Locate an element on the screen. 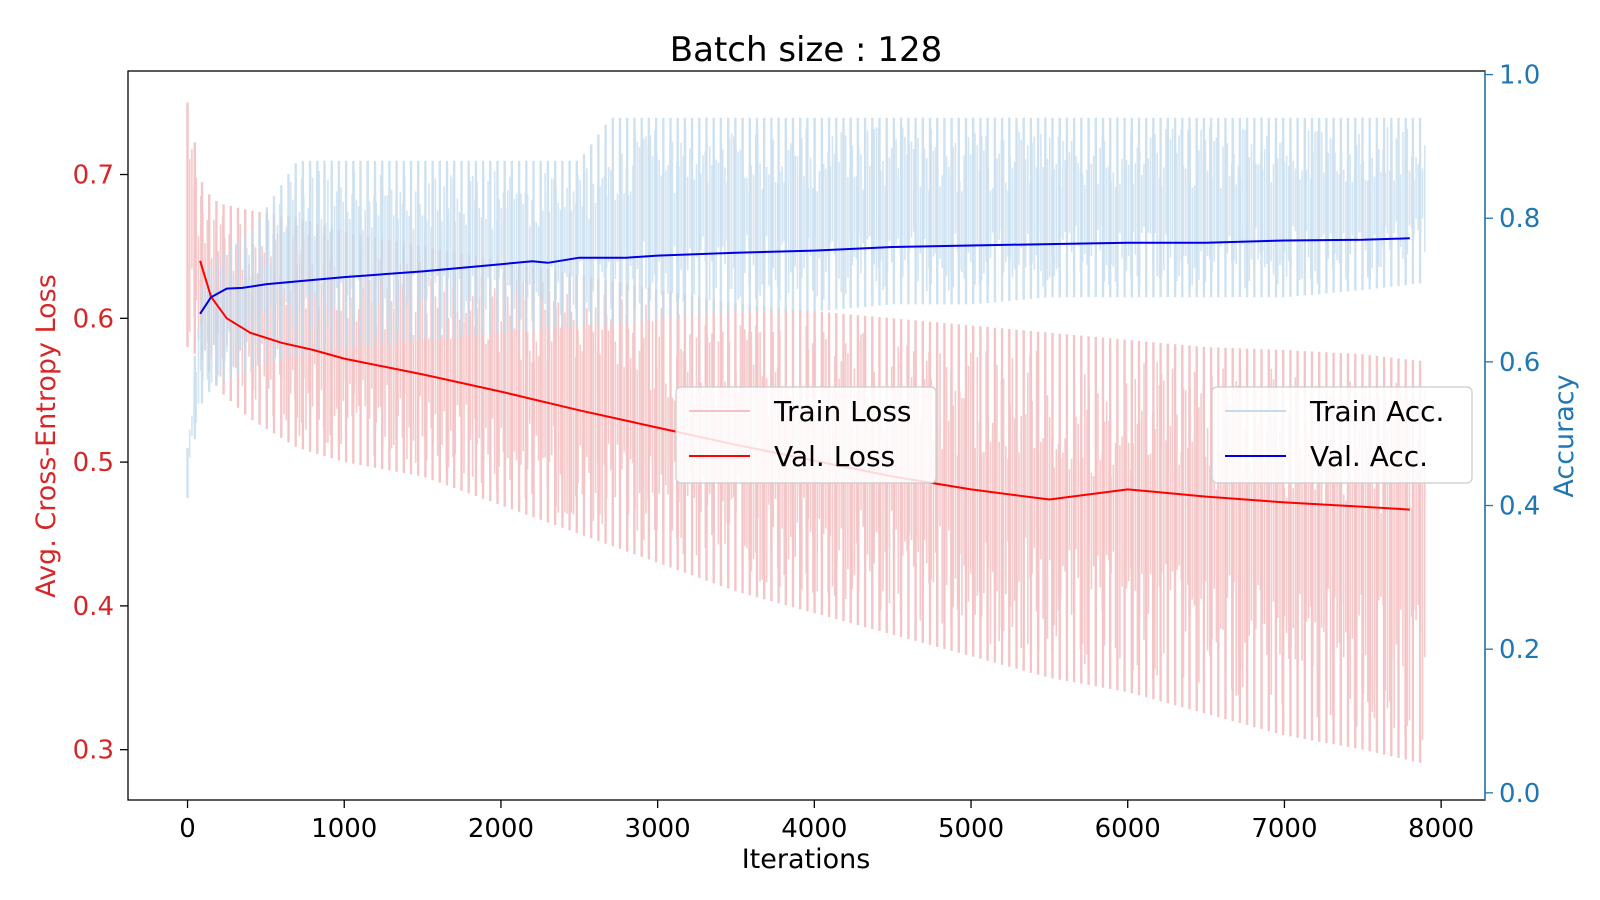  x-tick-label: 2000 is located at coordinates (501, 829).